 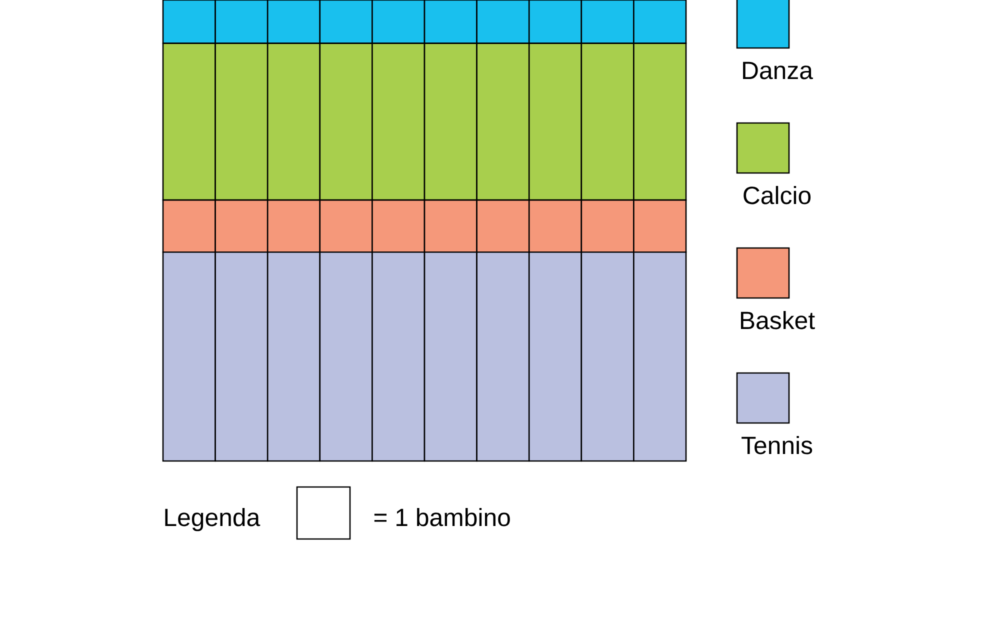 I want to click on legend-label: Calcio, so click(x=777, y=195).